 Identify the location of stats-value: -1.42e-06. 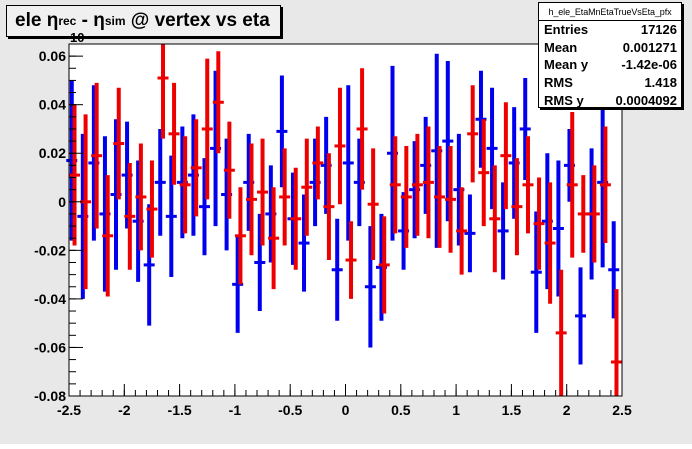
(649, 65).